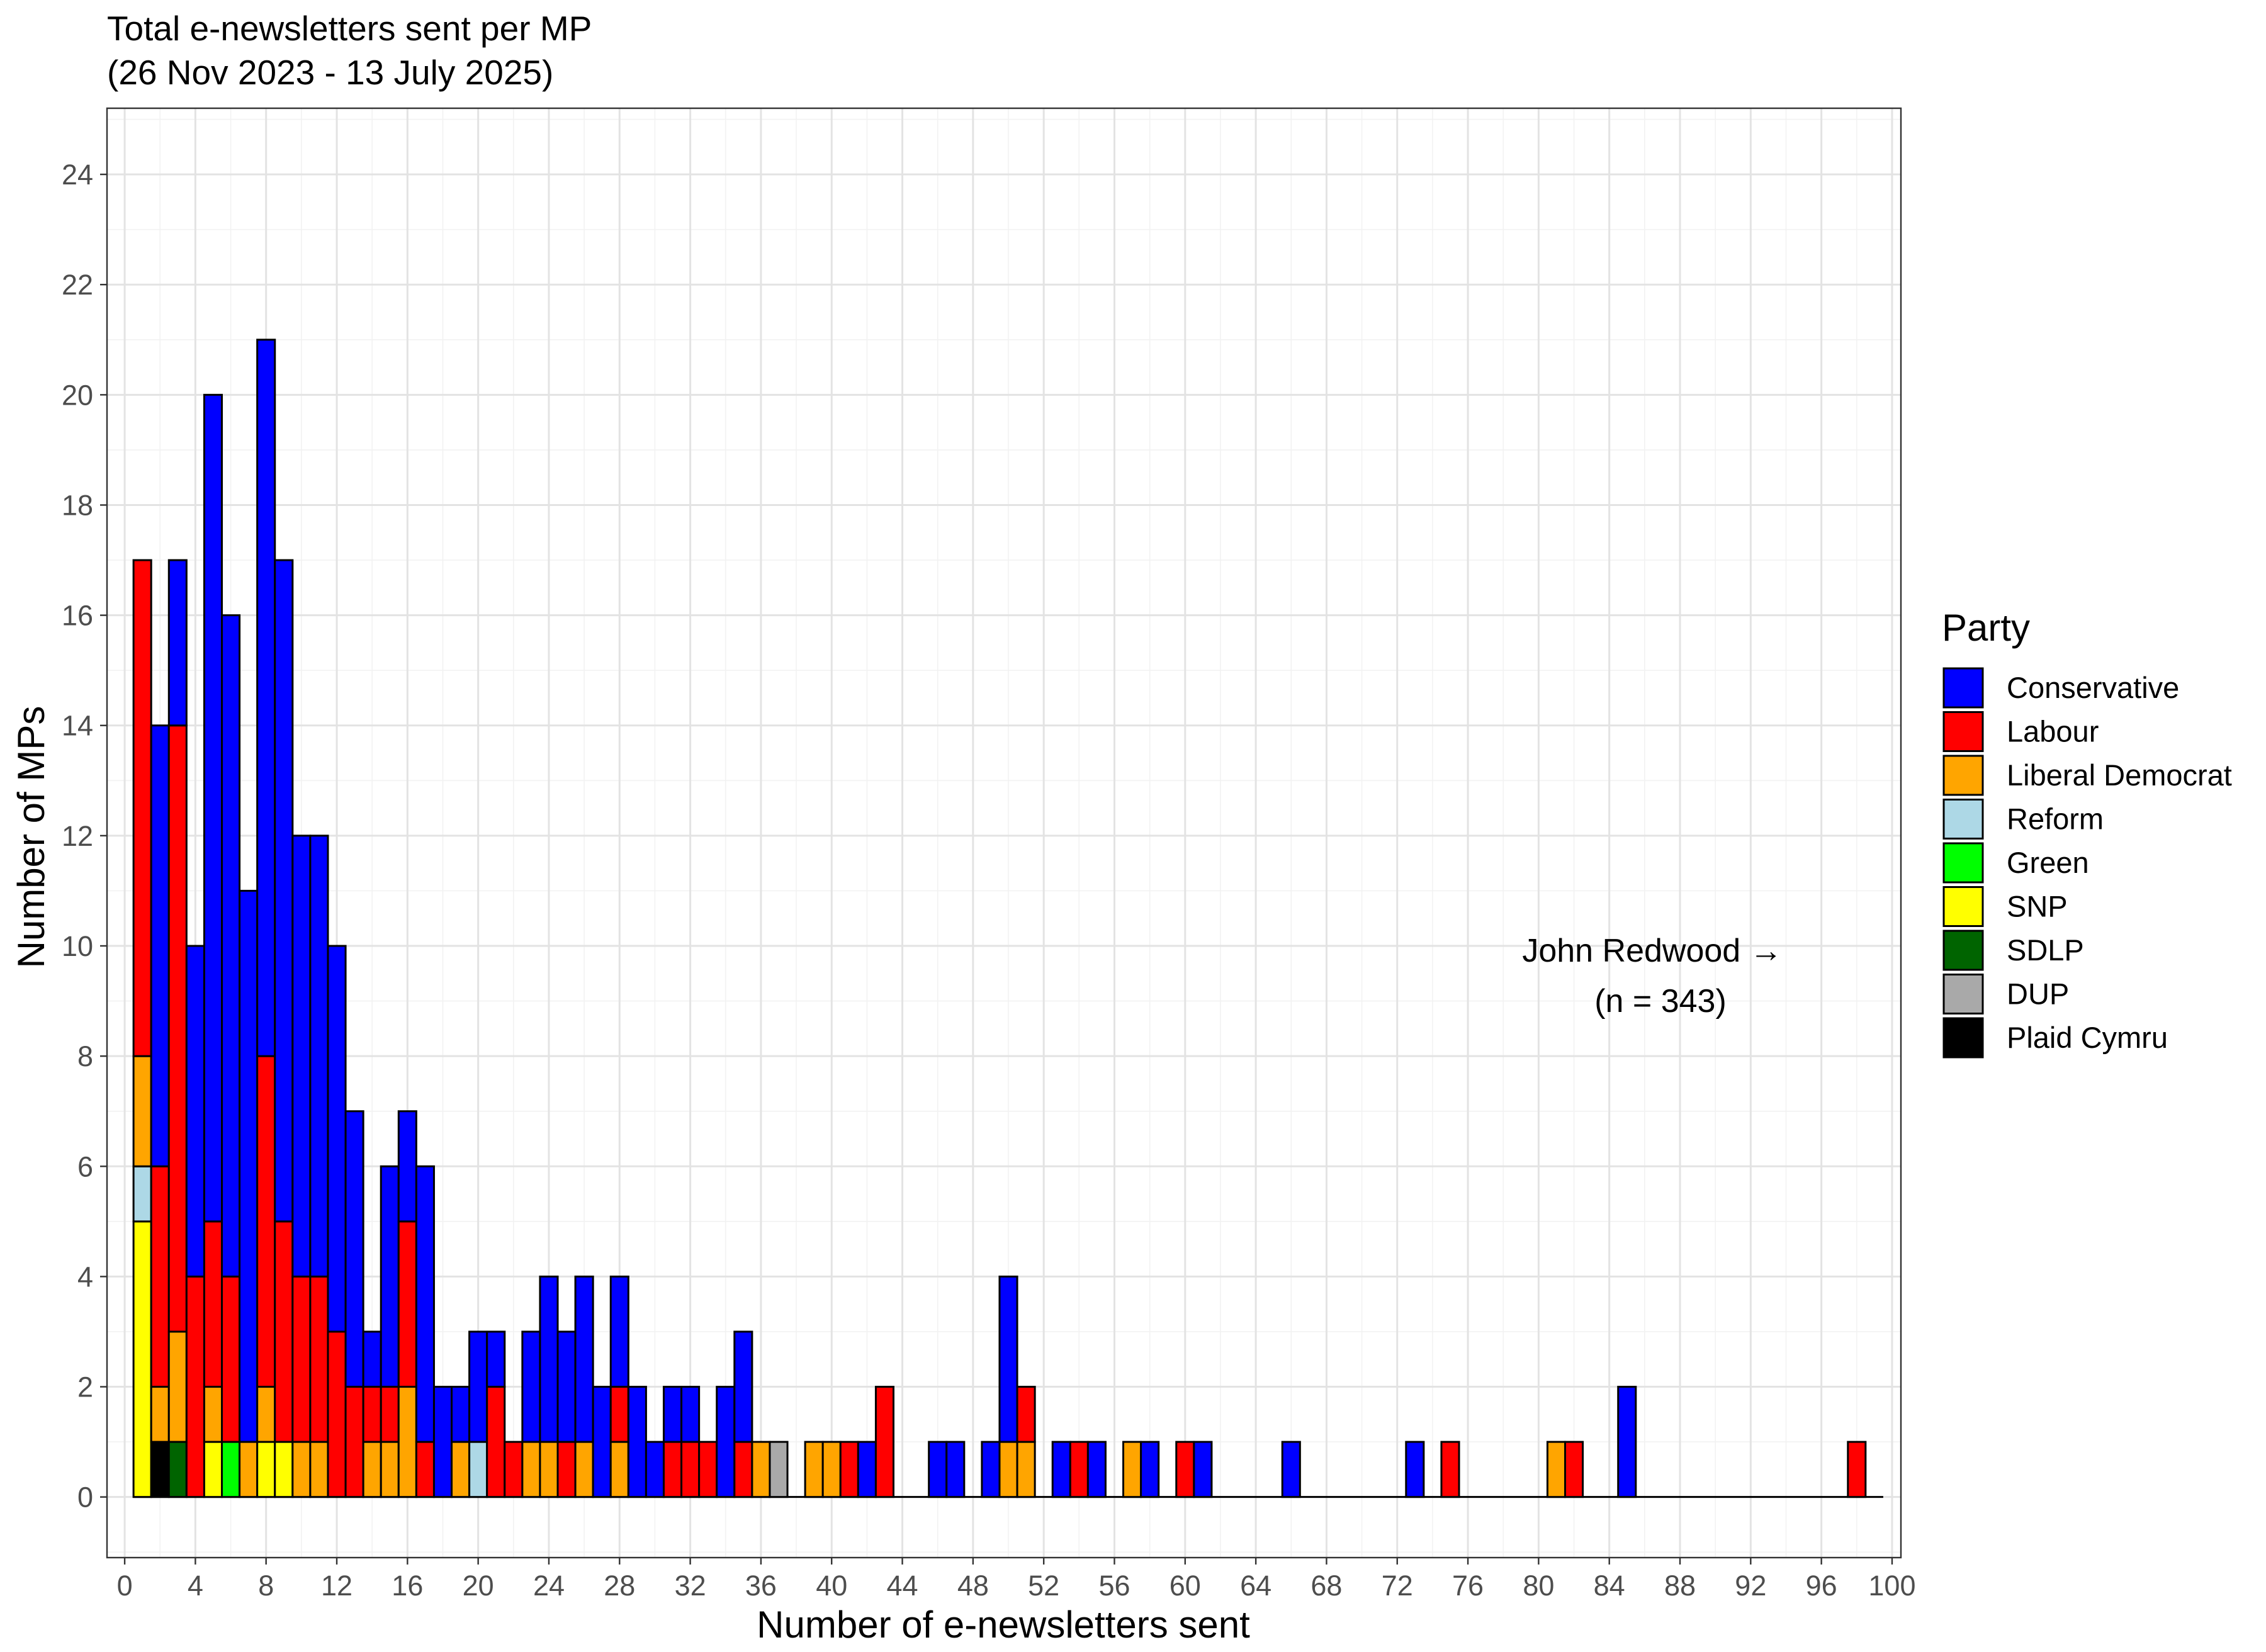  What do you see at coordinates (1004, 1625) in the screenshot?
I see `x-axis-title: Number of e-newsletters sent` at bounding box center [1004, 1625].